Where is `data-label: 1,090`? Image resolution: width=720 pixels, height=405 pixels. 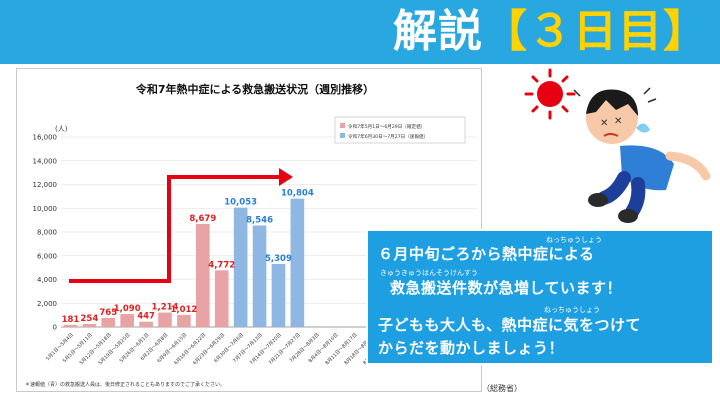
data-label: 1,090 is located at coordinates (127, 309).